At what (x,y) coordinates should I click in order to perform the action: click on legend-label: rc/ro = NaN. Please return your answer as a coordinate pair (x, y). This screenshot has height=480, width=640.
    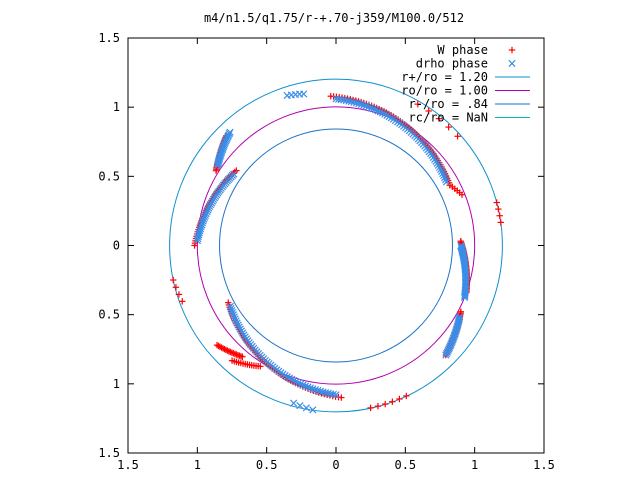
    Looking at the image, I should click on (448, 118).